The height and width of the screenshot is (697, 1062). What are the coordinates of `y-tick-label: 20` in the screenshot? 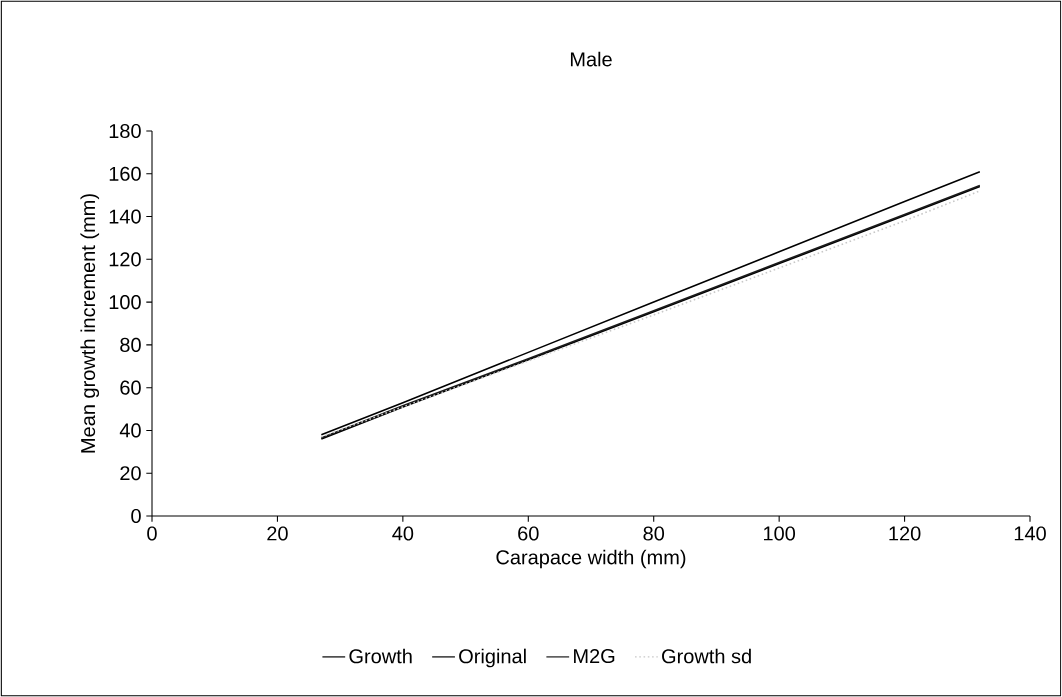 It's located at (130, 473).